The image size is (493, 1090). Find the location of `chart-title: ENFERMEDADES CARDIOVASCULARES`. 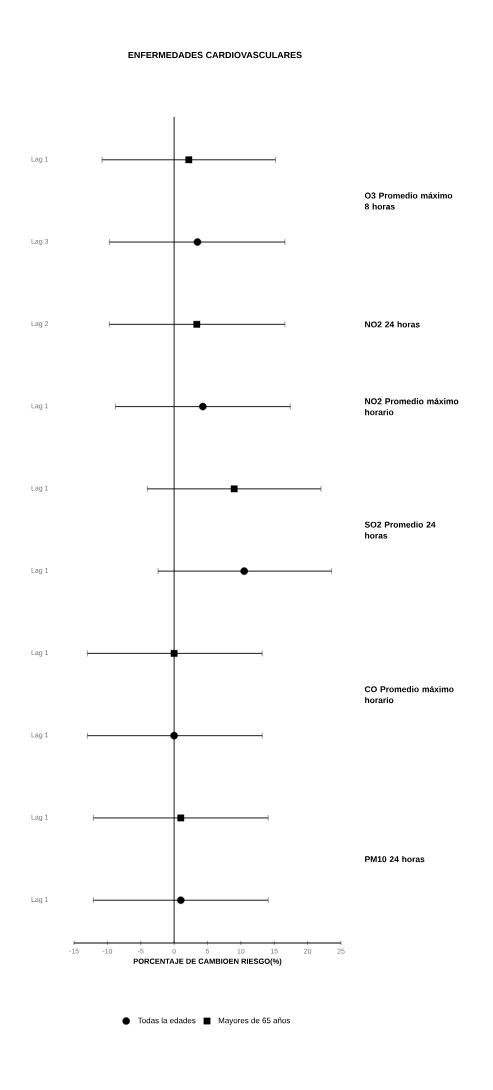

chart-title: ENFERMEDADES CARDIOVASCULARES is located at coordinates (215, 55).